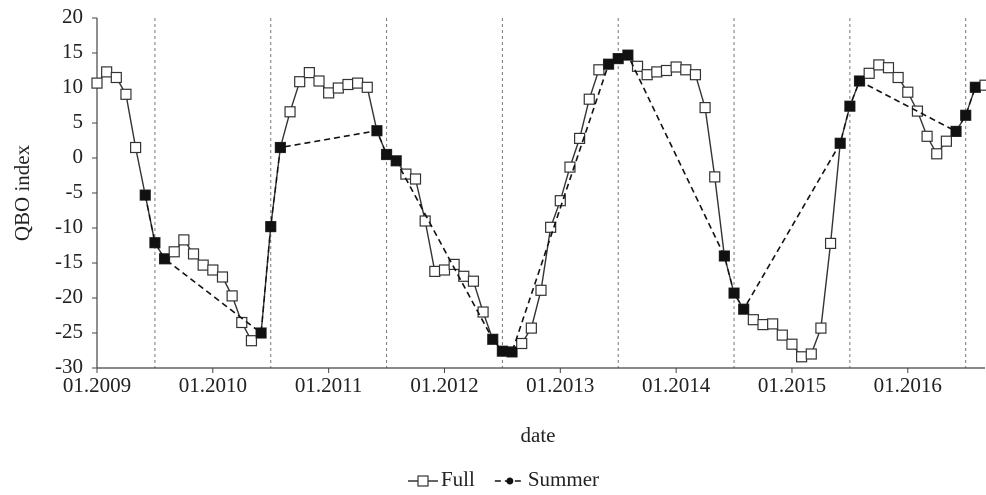 This screenshot has width=986, height=495. Describe the element at coordinates (22, 192) in the screenshot. I see `y-axis-label: QBO index` at that location.